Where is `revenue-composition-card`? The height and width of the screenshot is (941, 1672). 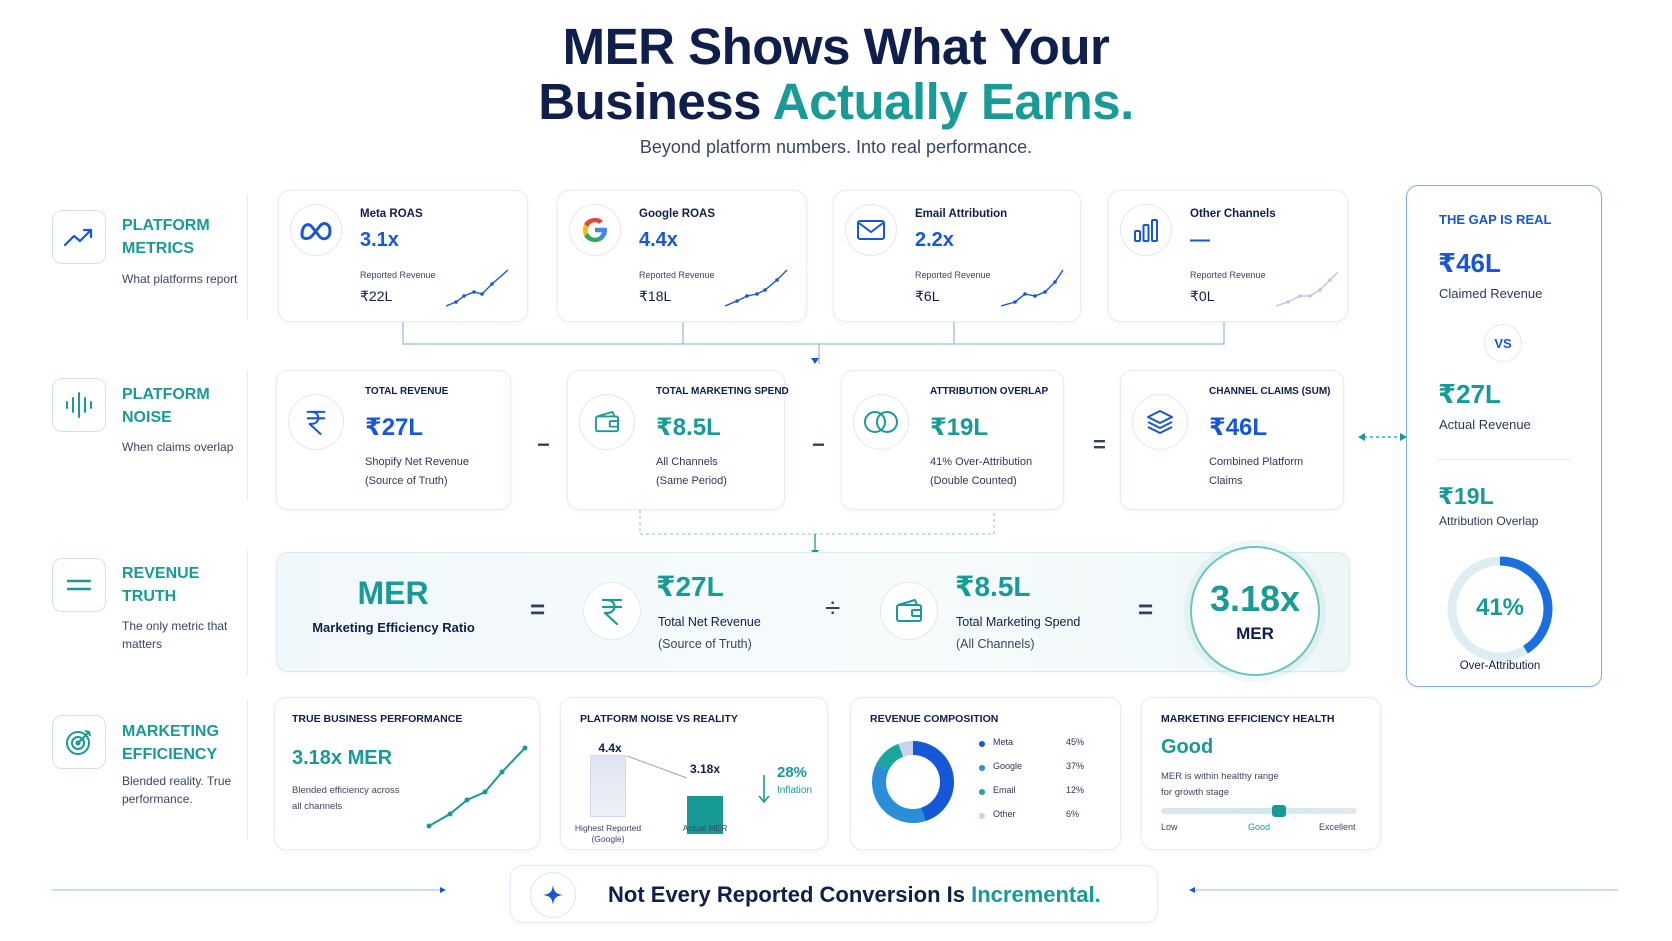 revenue-composition-card is located at coordinates (985, 773).